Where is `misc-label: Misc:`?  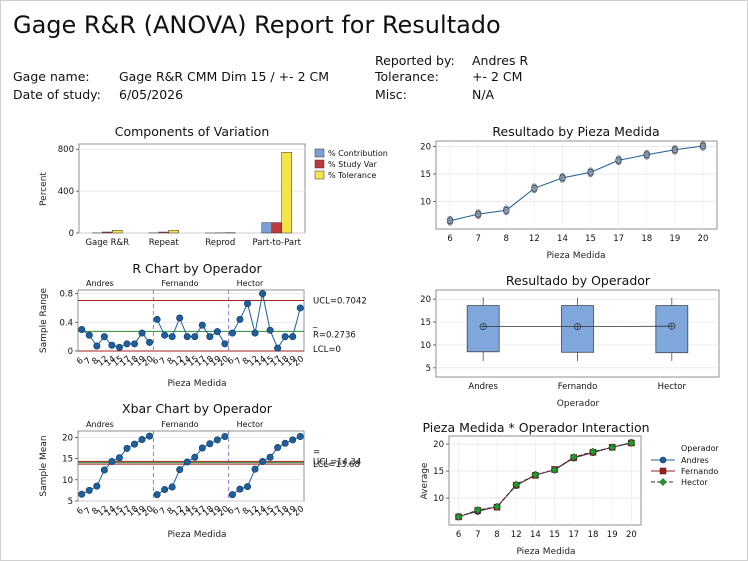
misc-label: Misc: is located at coordinates (391, 94).